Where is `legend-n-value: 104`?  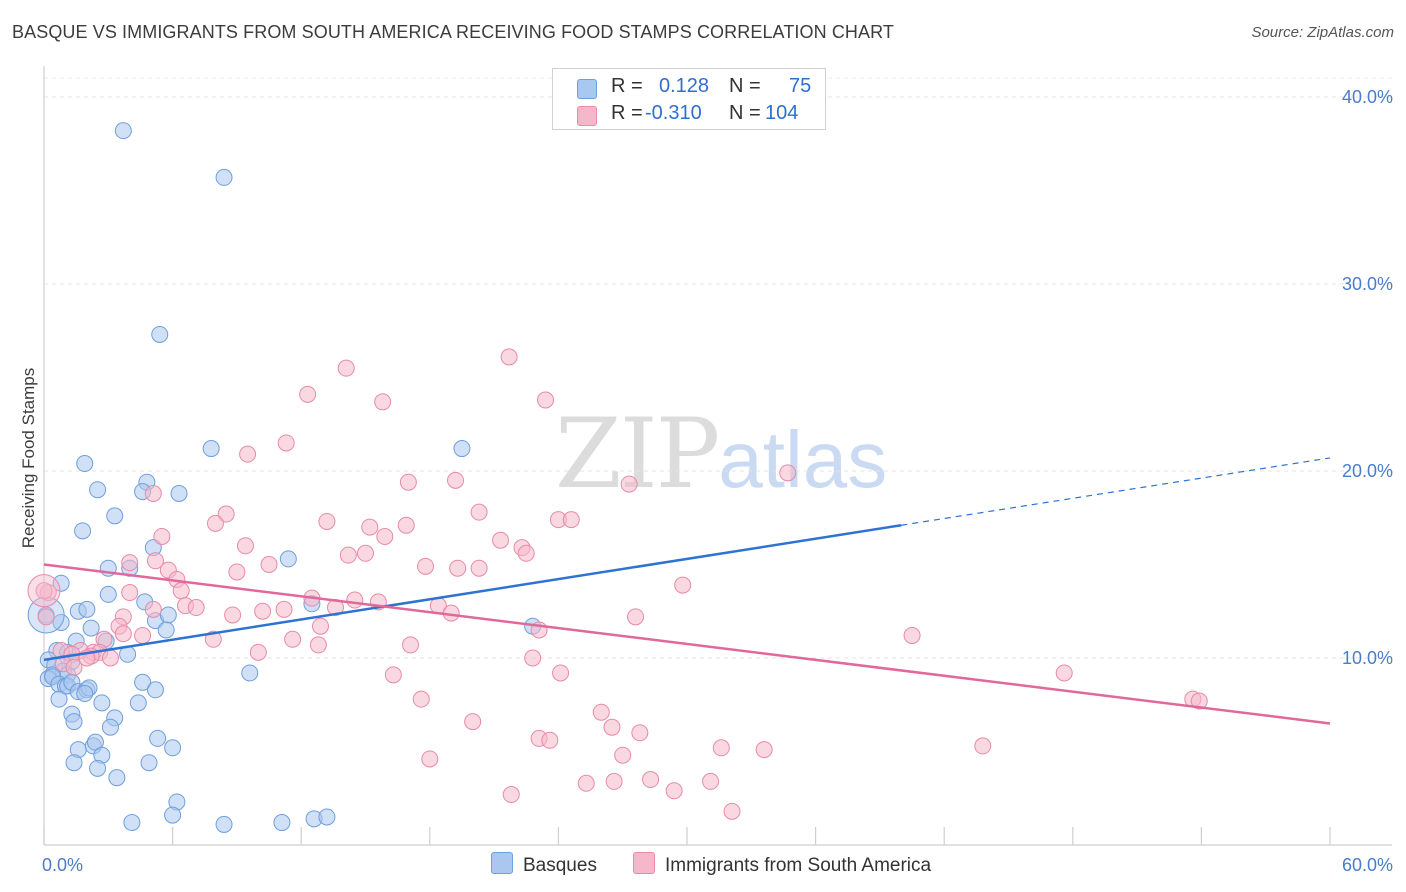
legend-n-value: 104 is located at coordinates (782, 113).